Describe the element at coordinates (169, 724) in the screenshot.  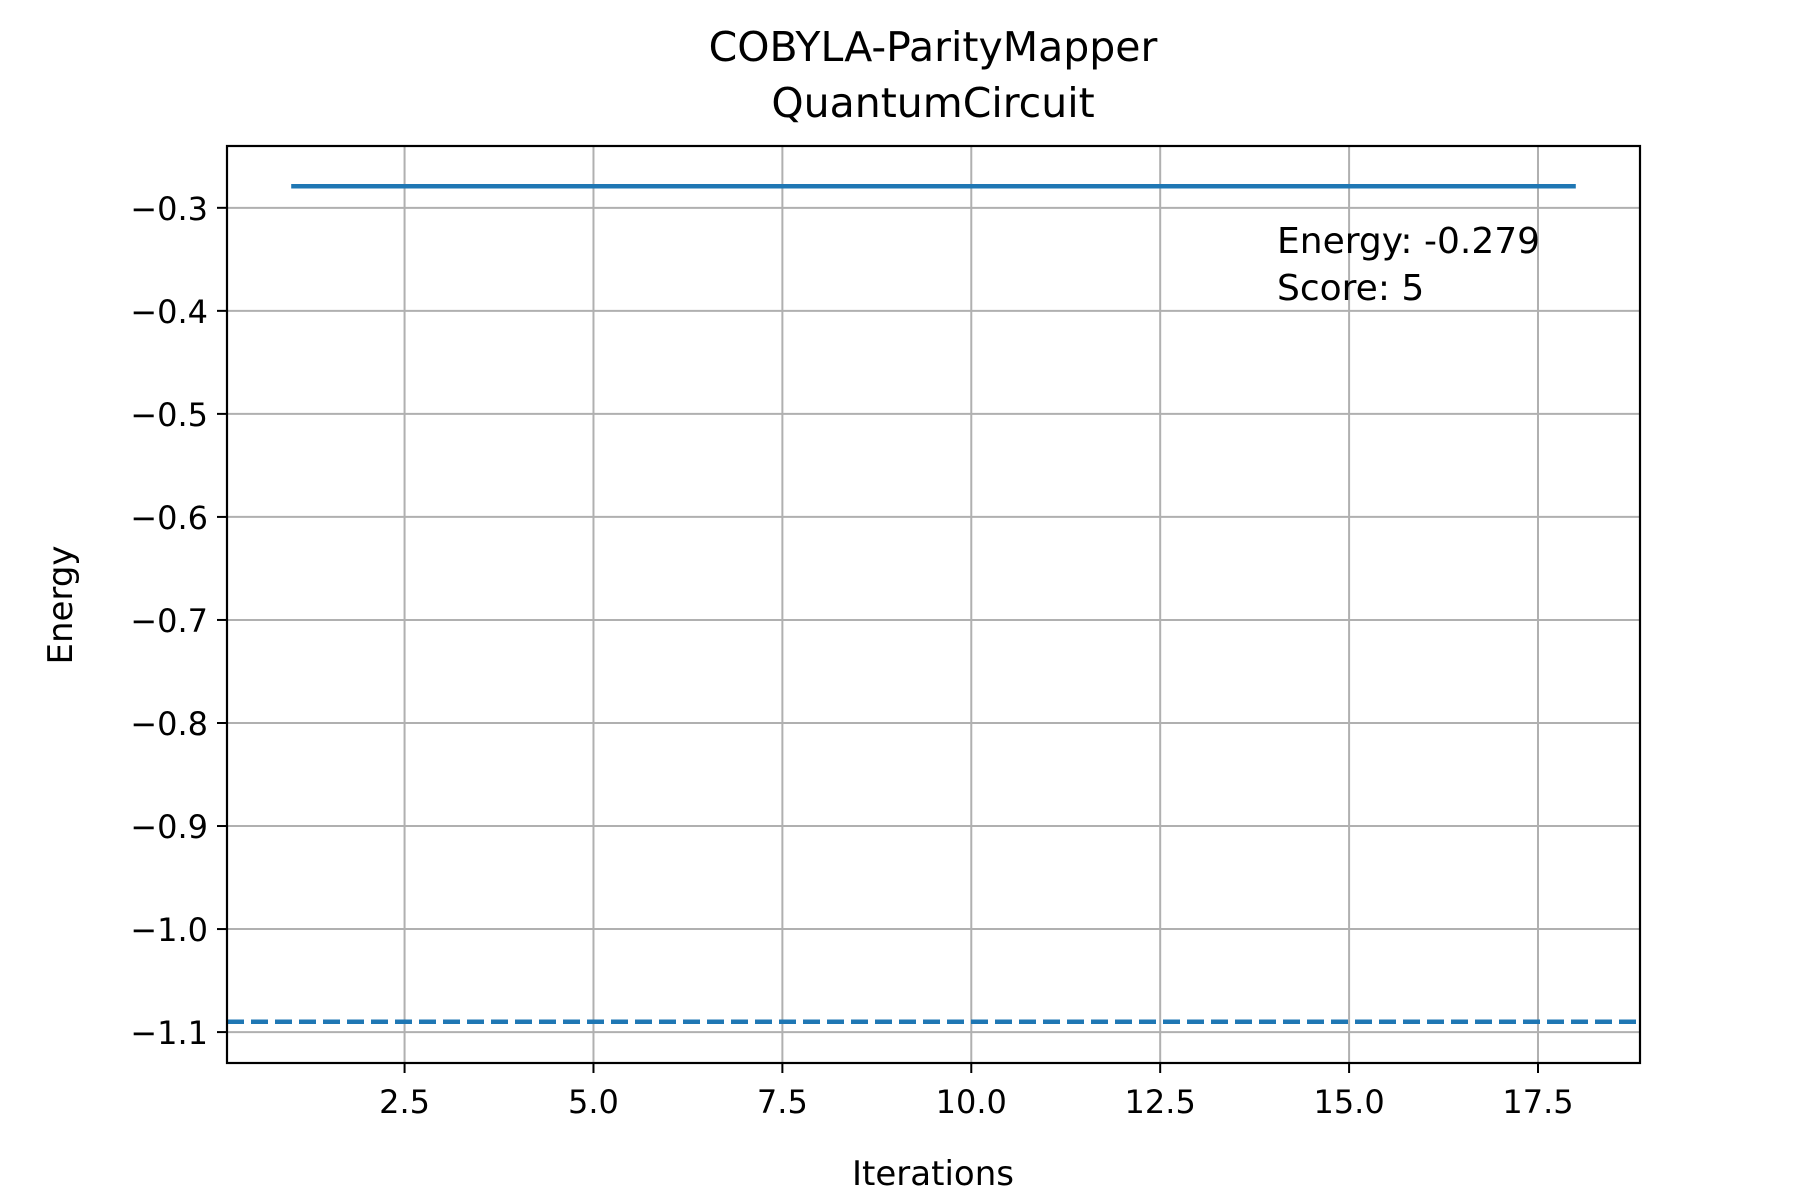
I see `y-tick-label: −0.8` at that location.